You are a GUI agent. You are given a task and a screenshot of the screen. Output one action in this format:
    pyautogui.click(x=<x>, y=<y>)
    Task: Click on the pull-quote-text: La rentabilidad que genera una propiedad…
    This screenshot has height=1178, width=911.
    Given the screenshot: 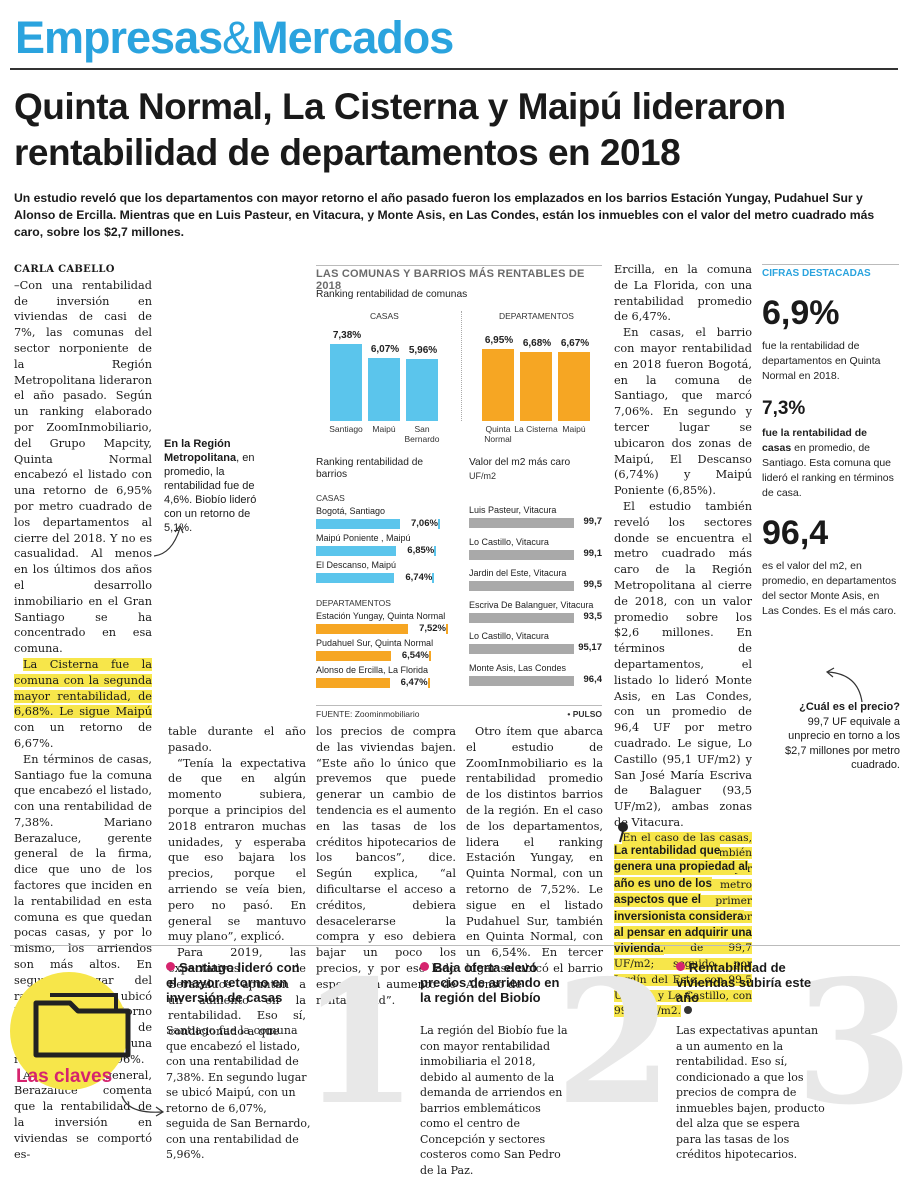 What is the action you would take?
    pyautogui.click(x=683, y=900)
    